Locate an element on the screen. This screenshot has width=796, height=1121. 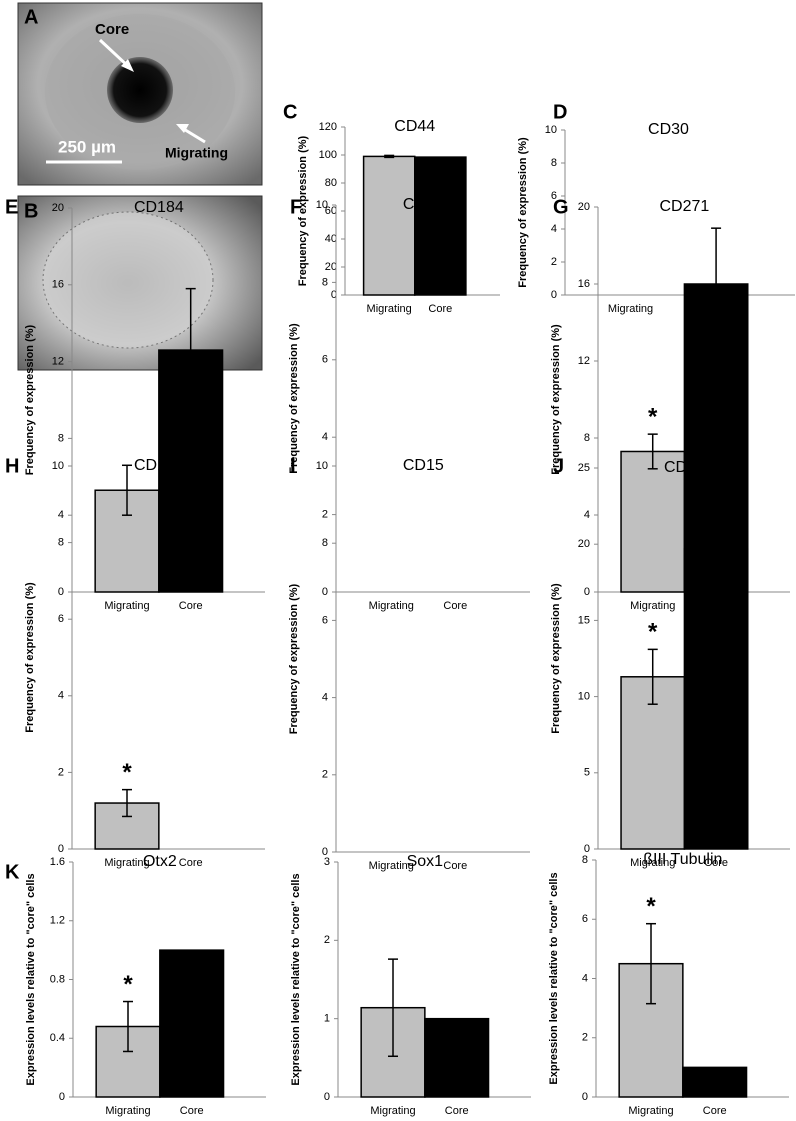
y-tick-label: 80 is located at coordinates (331, 183).